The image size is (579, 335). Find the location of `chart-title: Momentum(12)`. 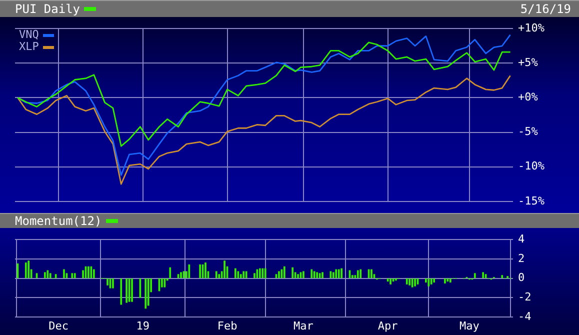

chart-title: Momentum(12) is located at coordinates (58, 221).